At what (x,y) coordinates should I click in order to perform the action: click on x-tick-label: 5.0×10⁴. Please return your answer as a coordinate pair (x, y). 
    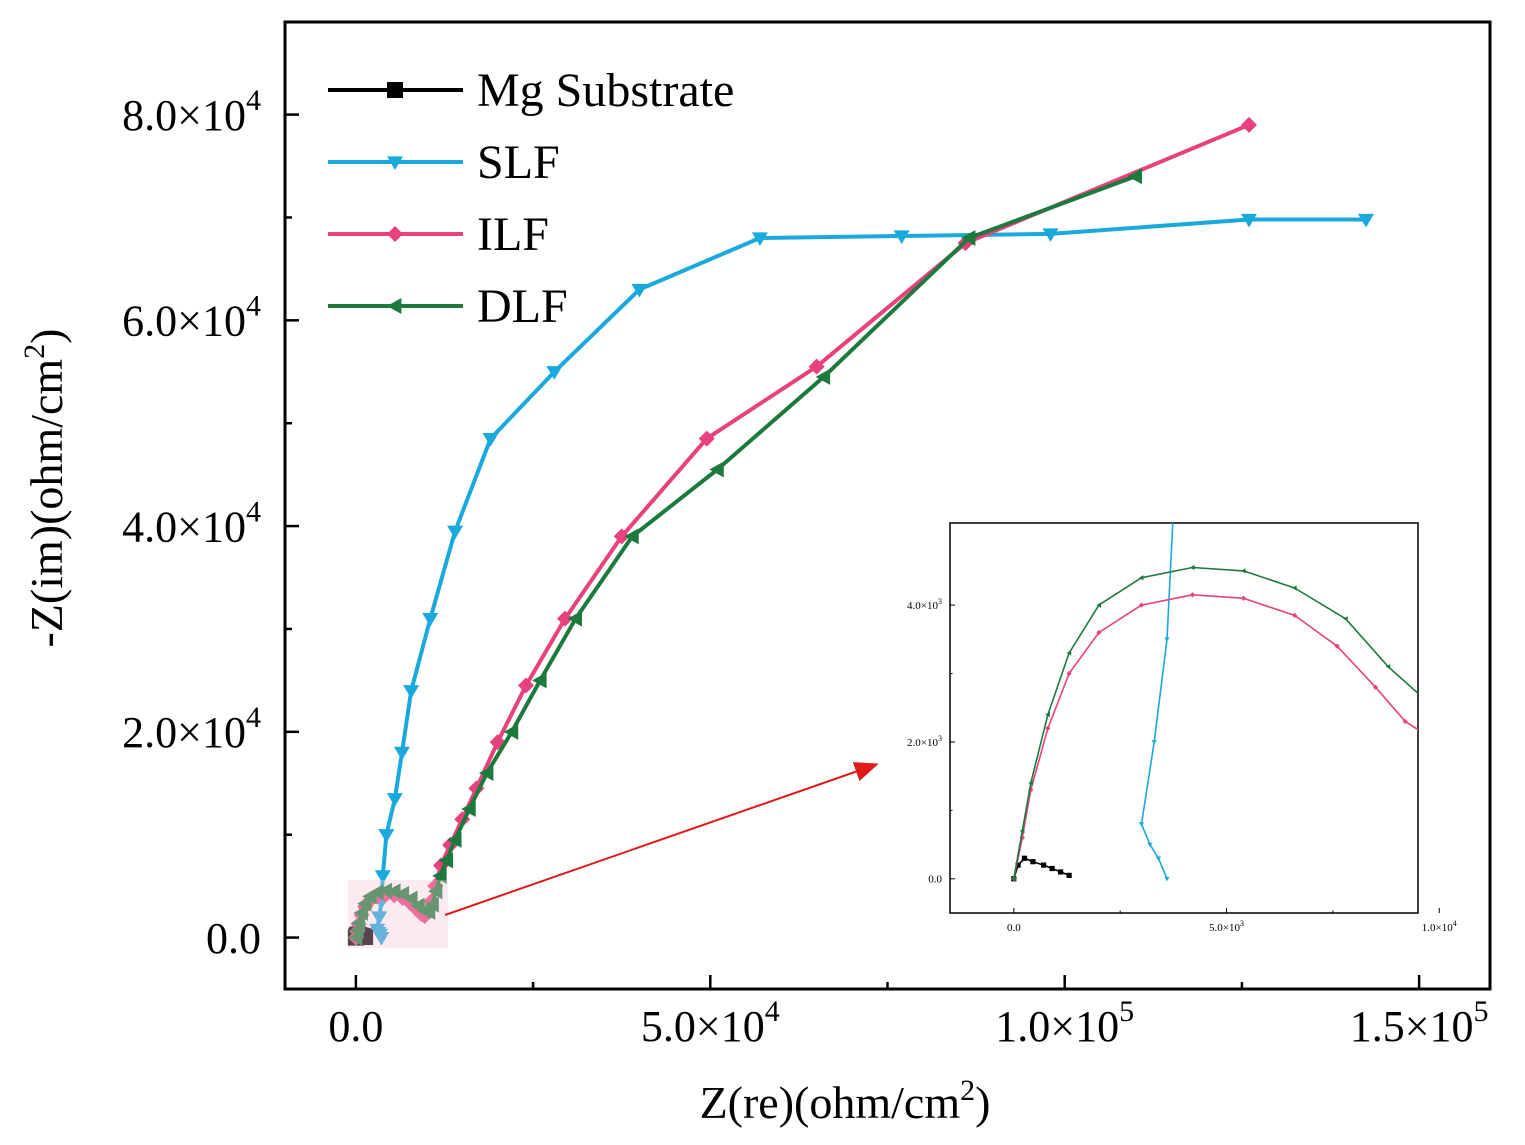
    Looking at the image, I should click on (710, 1023).